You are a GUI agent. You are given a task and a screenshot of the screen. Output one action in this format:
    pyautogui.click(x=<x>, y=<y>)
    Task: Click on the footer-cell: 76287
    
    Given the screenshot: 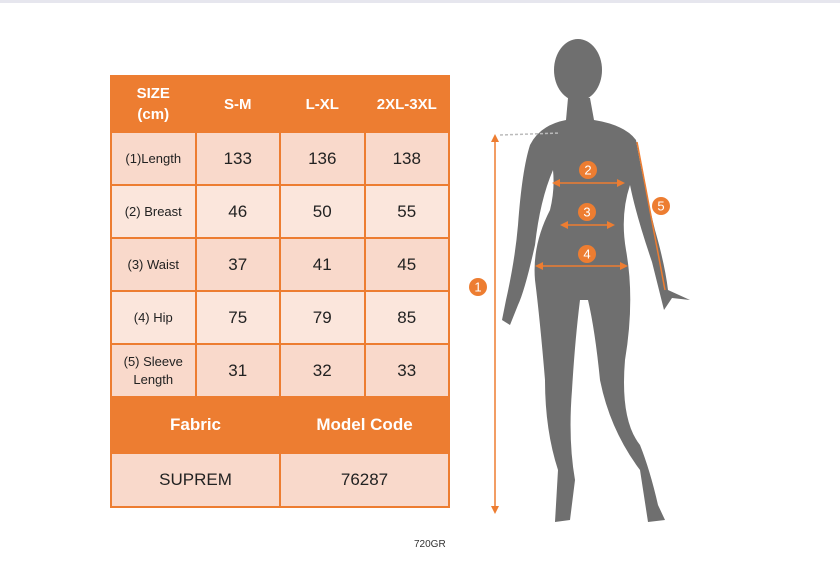 What is the action you would take?
    pyautogui.click(x=364, y=480)
    